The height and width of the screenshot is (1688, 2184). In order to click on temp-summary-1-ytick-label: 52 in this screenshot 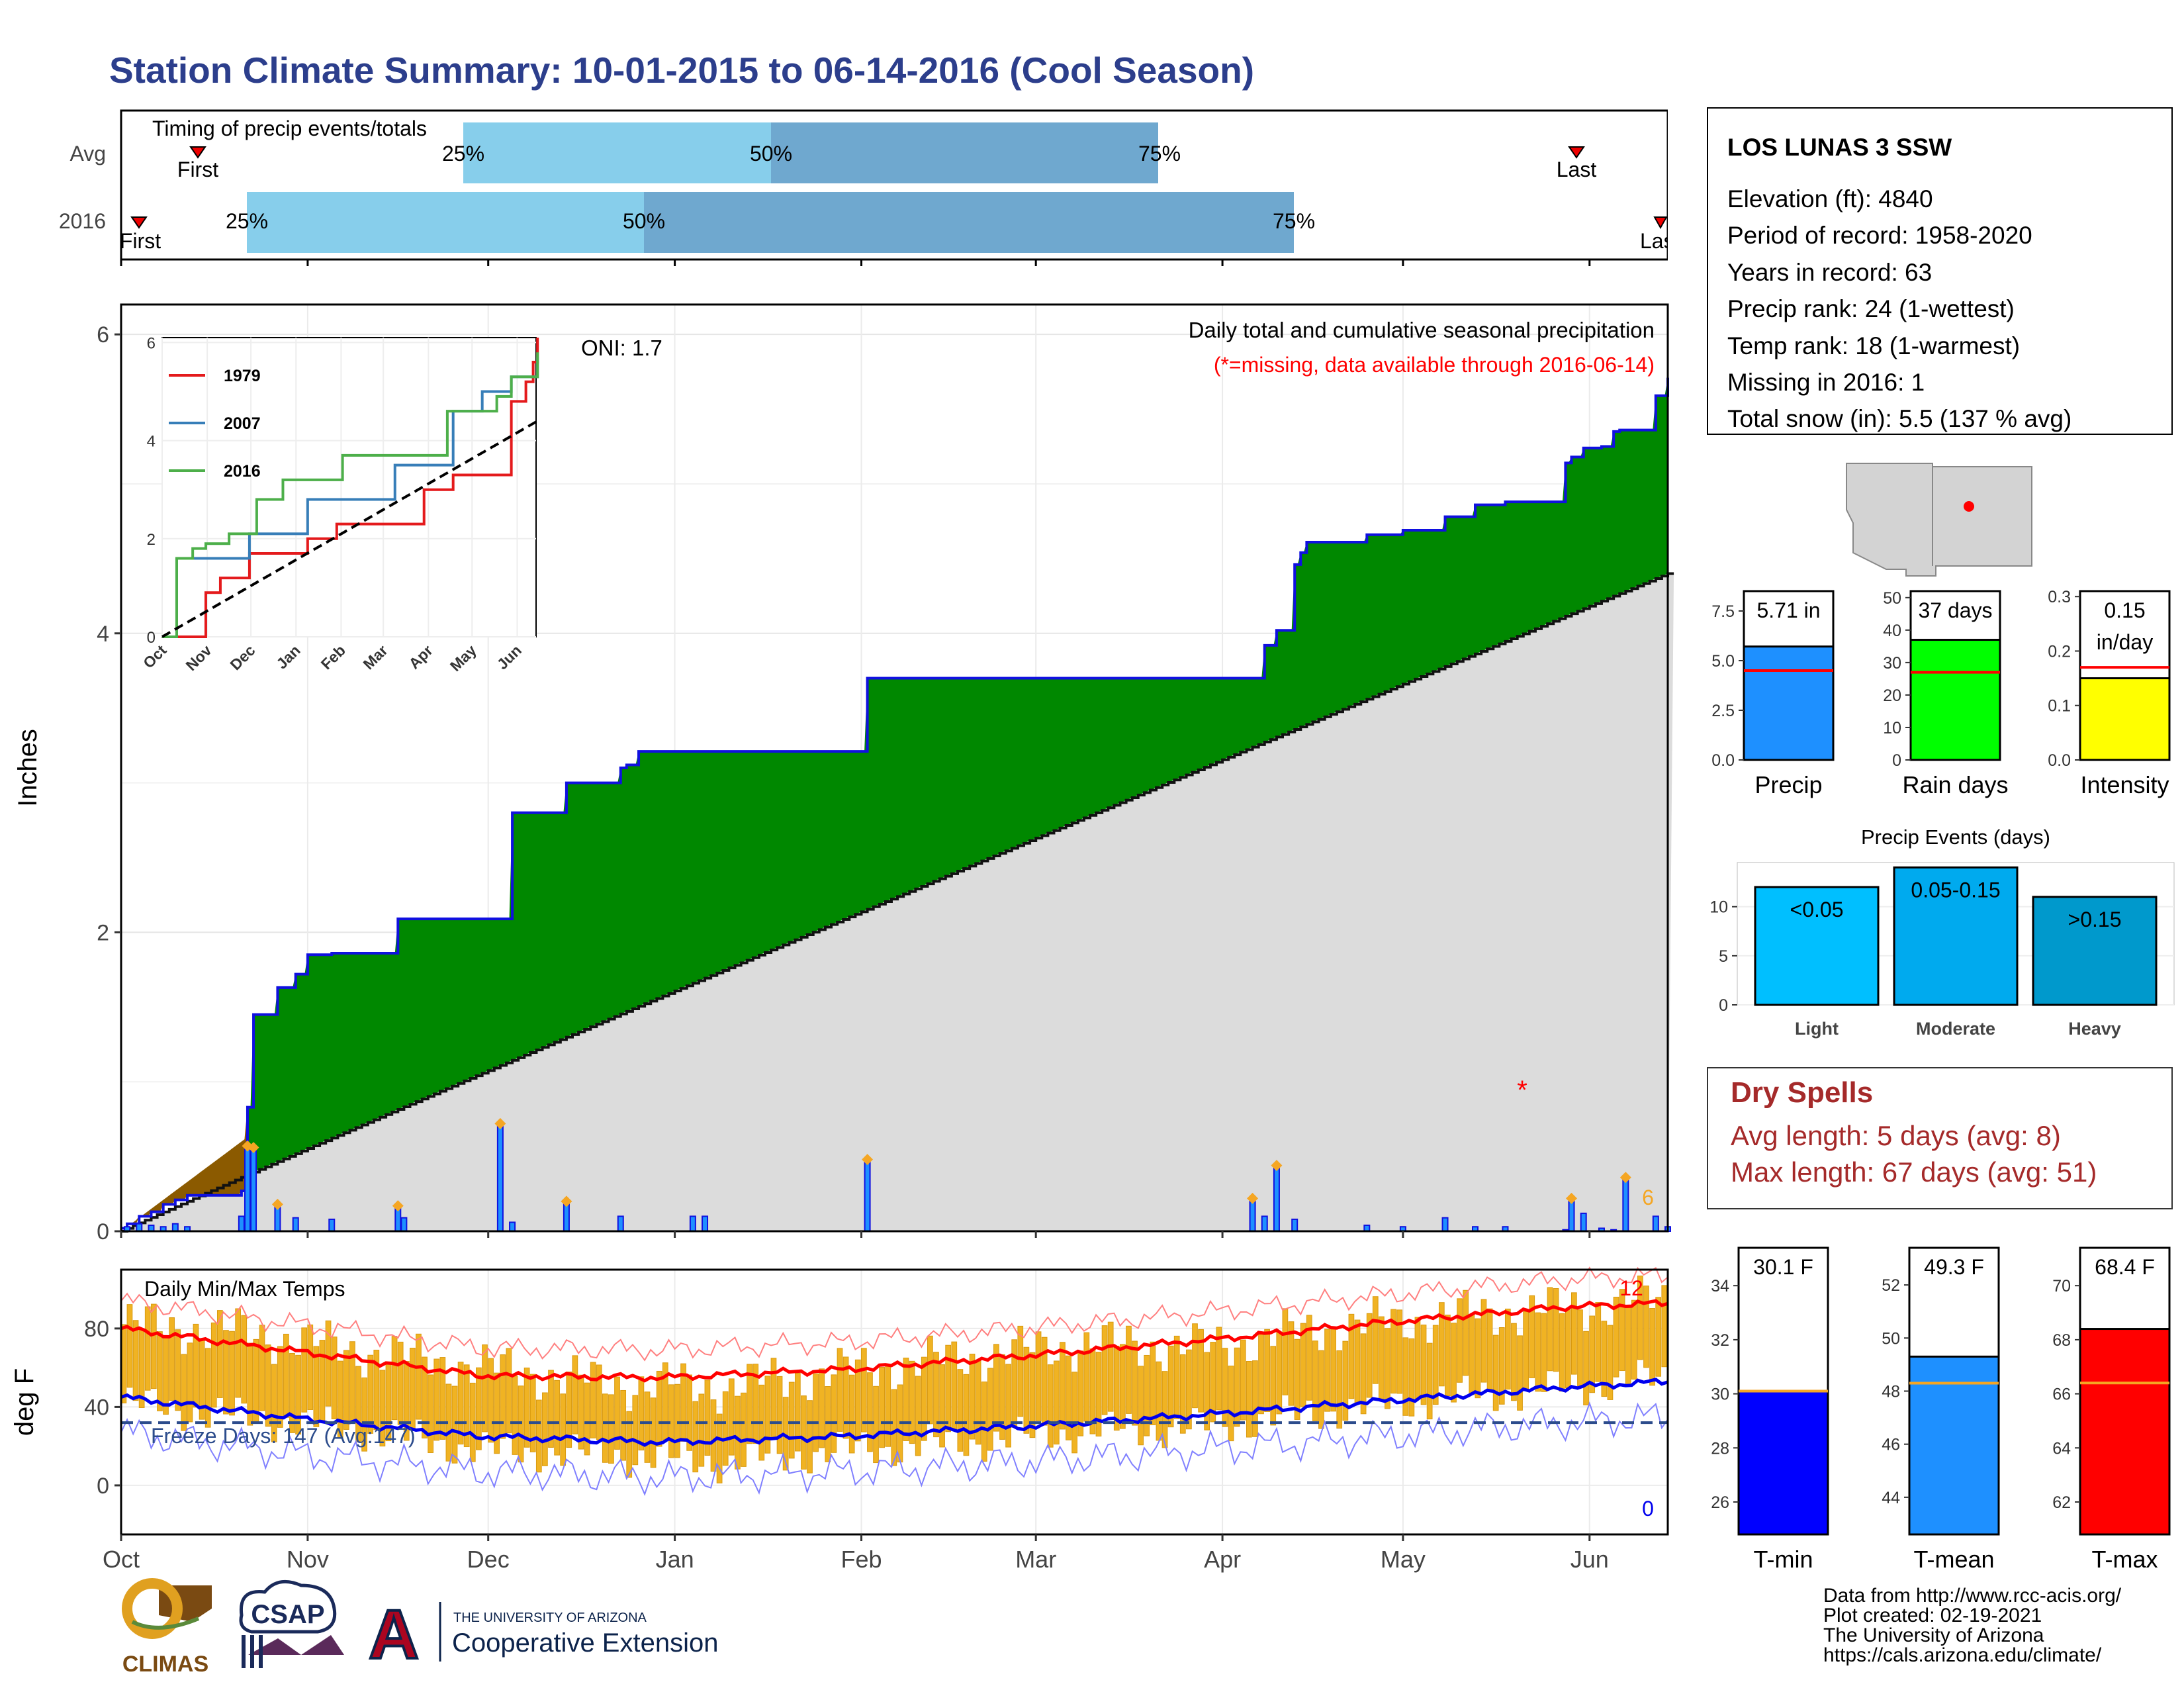, I will do `click(1891, 1285)`.